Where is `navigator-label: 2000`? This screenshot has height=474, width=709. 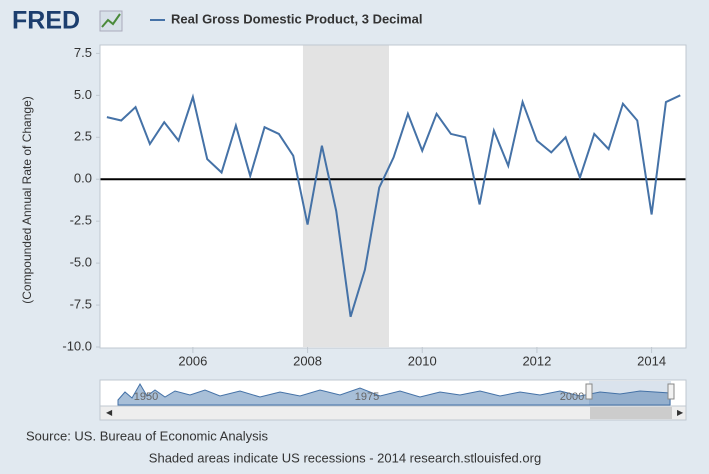
navigator-label: 2000 is located at coordinates (572, 397).